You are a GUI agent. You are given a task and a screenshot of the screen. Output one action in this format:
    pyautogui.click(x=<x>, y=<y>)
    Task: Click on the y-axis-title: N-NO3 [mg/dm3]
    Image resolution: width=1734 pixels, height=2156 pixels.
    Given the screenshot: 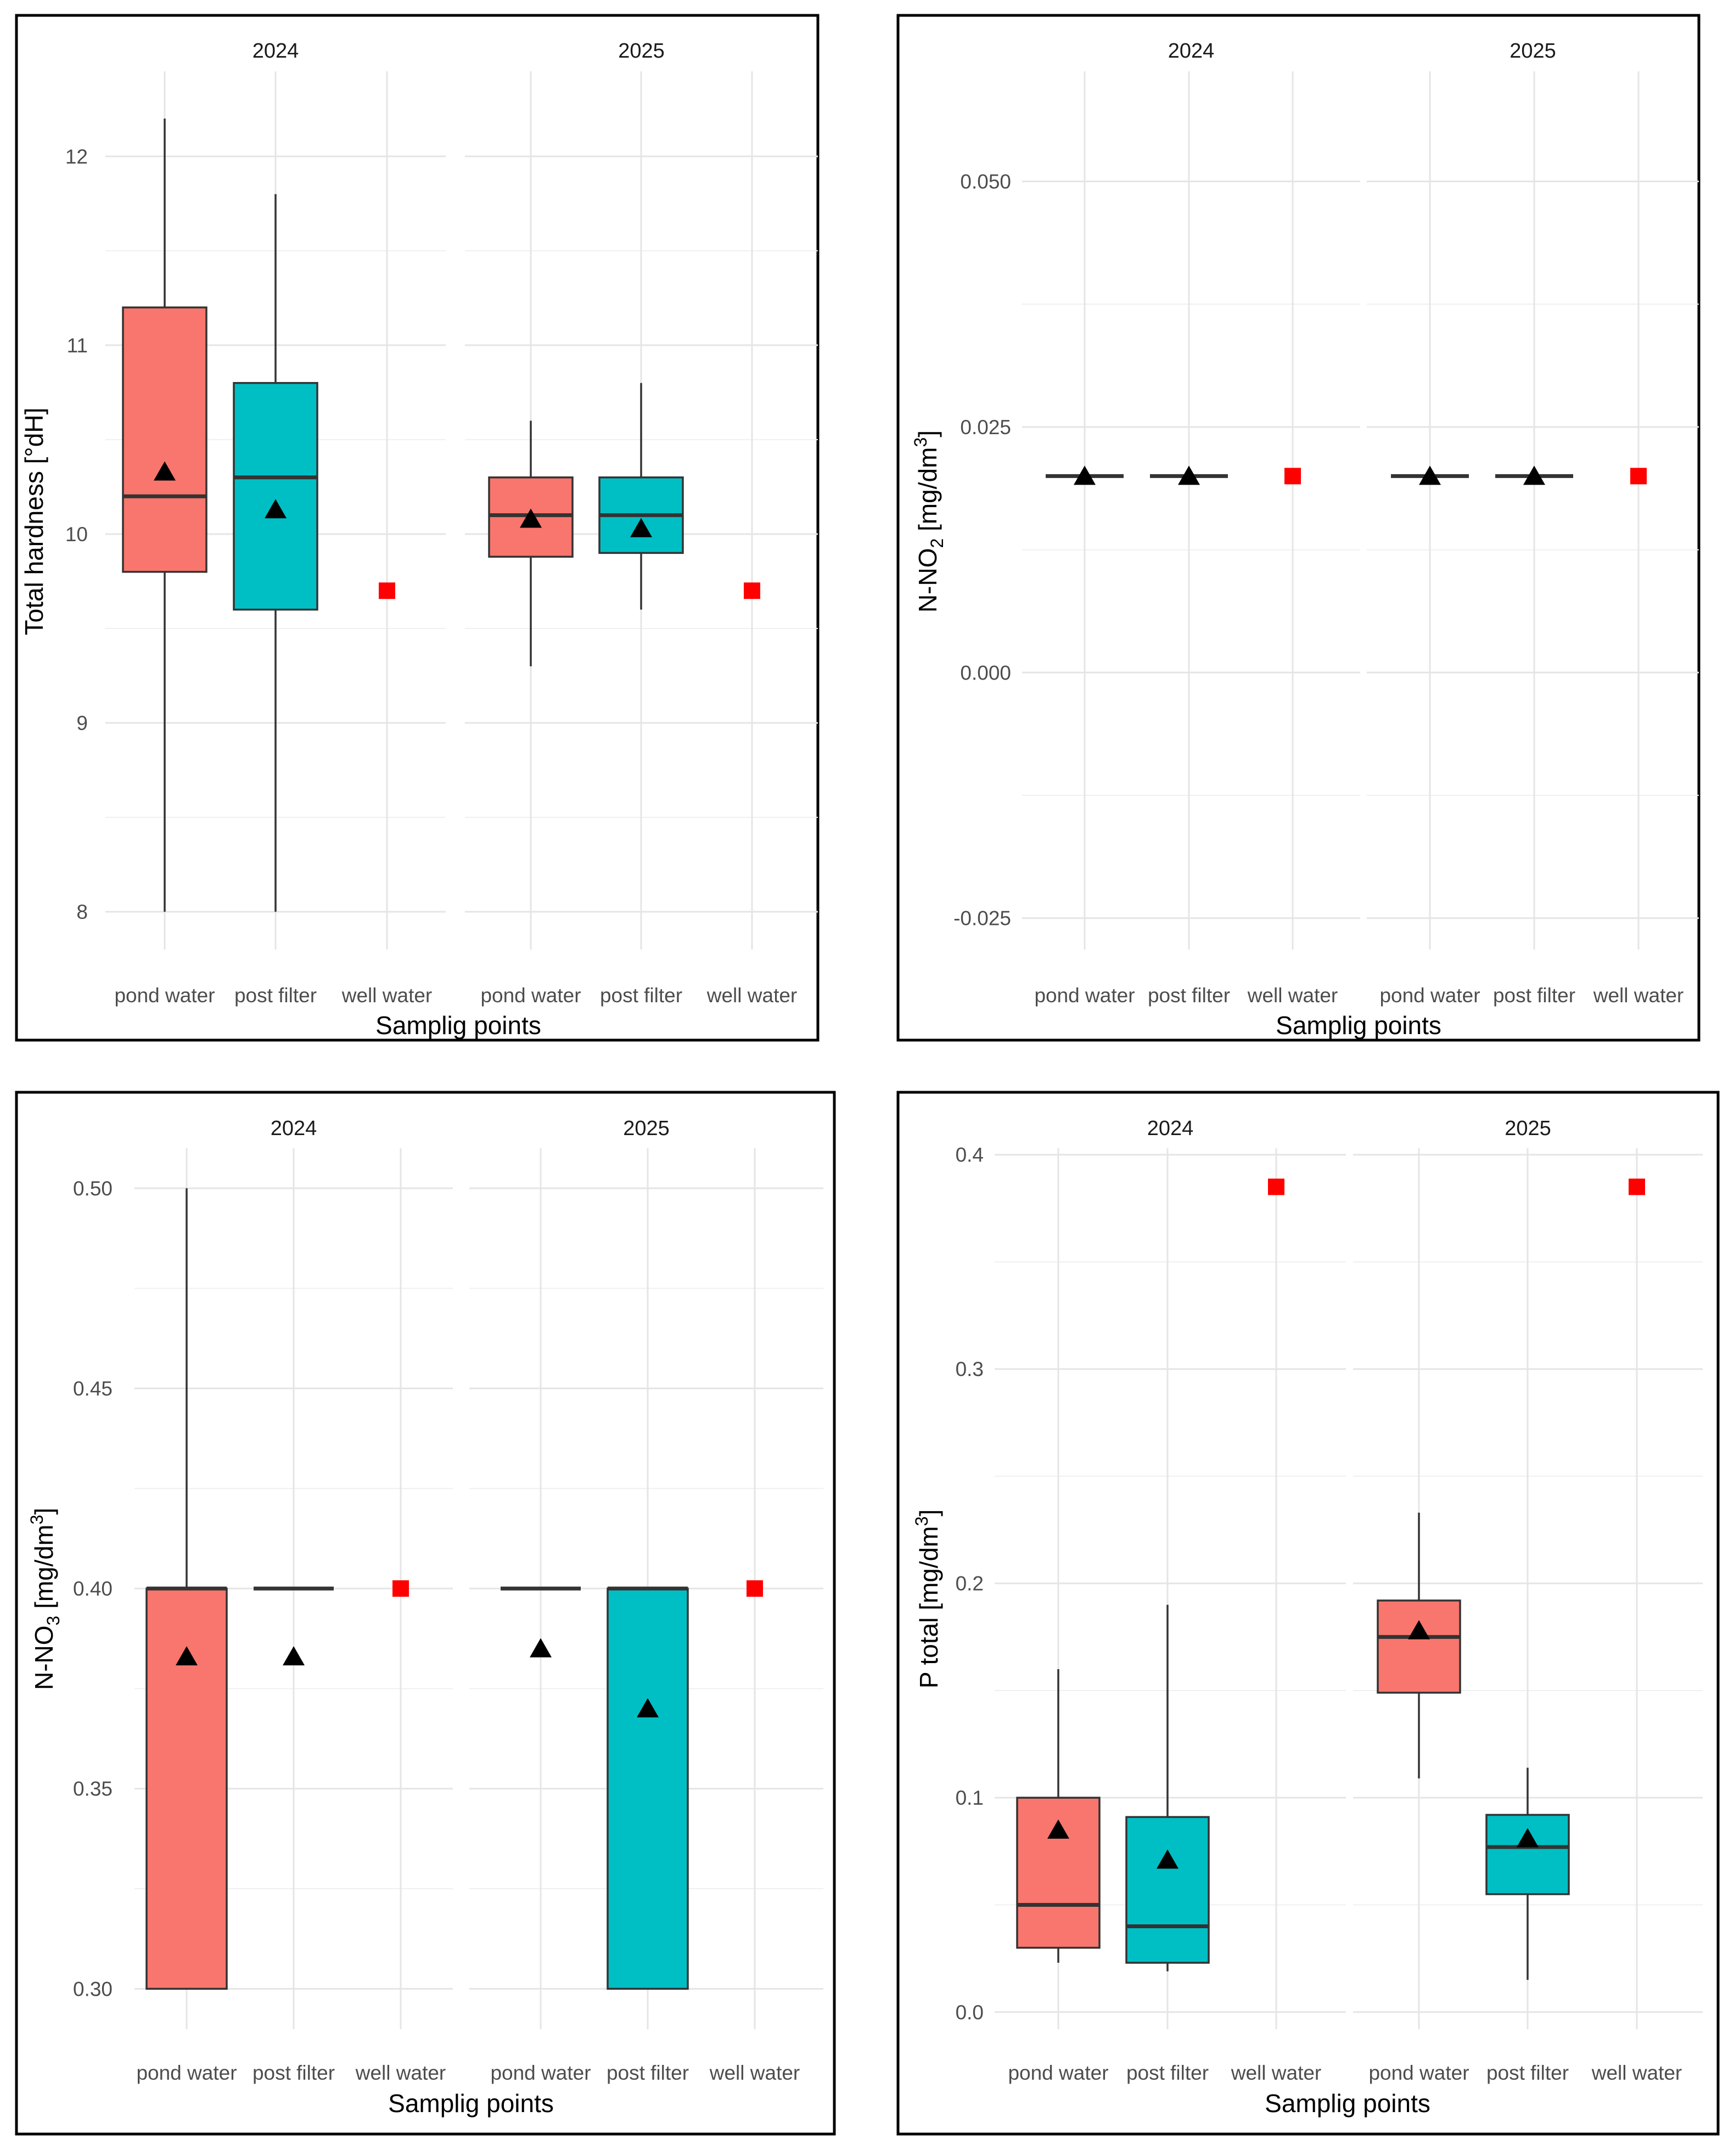 What is the action you would take?
    pyautogui.click(x=45, y=1599)
    